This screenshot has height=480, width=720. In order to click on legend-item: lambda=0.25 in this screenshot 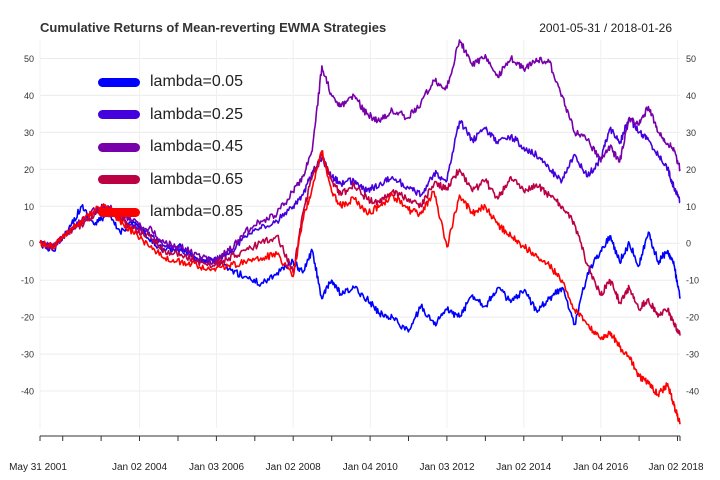, I will do `click(170, 115)`.